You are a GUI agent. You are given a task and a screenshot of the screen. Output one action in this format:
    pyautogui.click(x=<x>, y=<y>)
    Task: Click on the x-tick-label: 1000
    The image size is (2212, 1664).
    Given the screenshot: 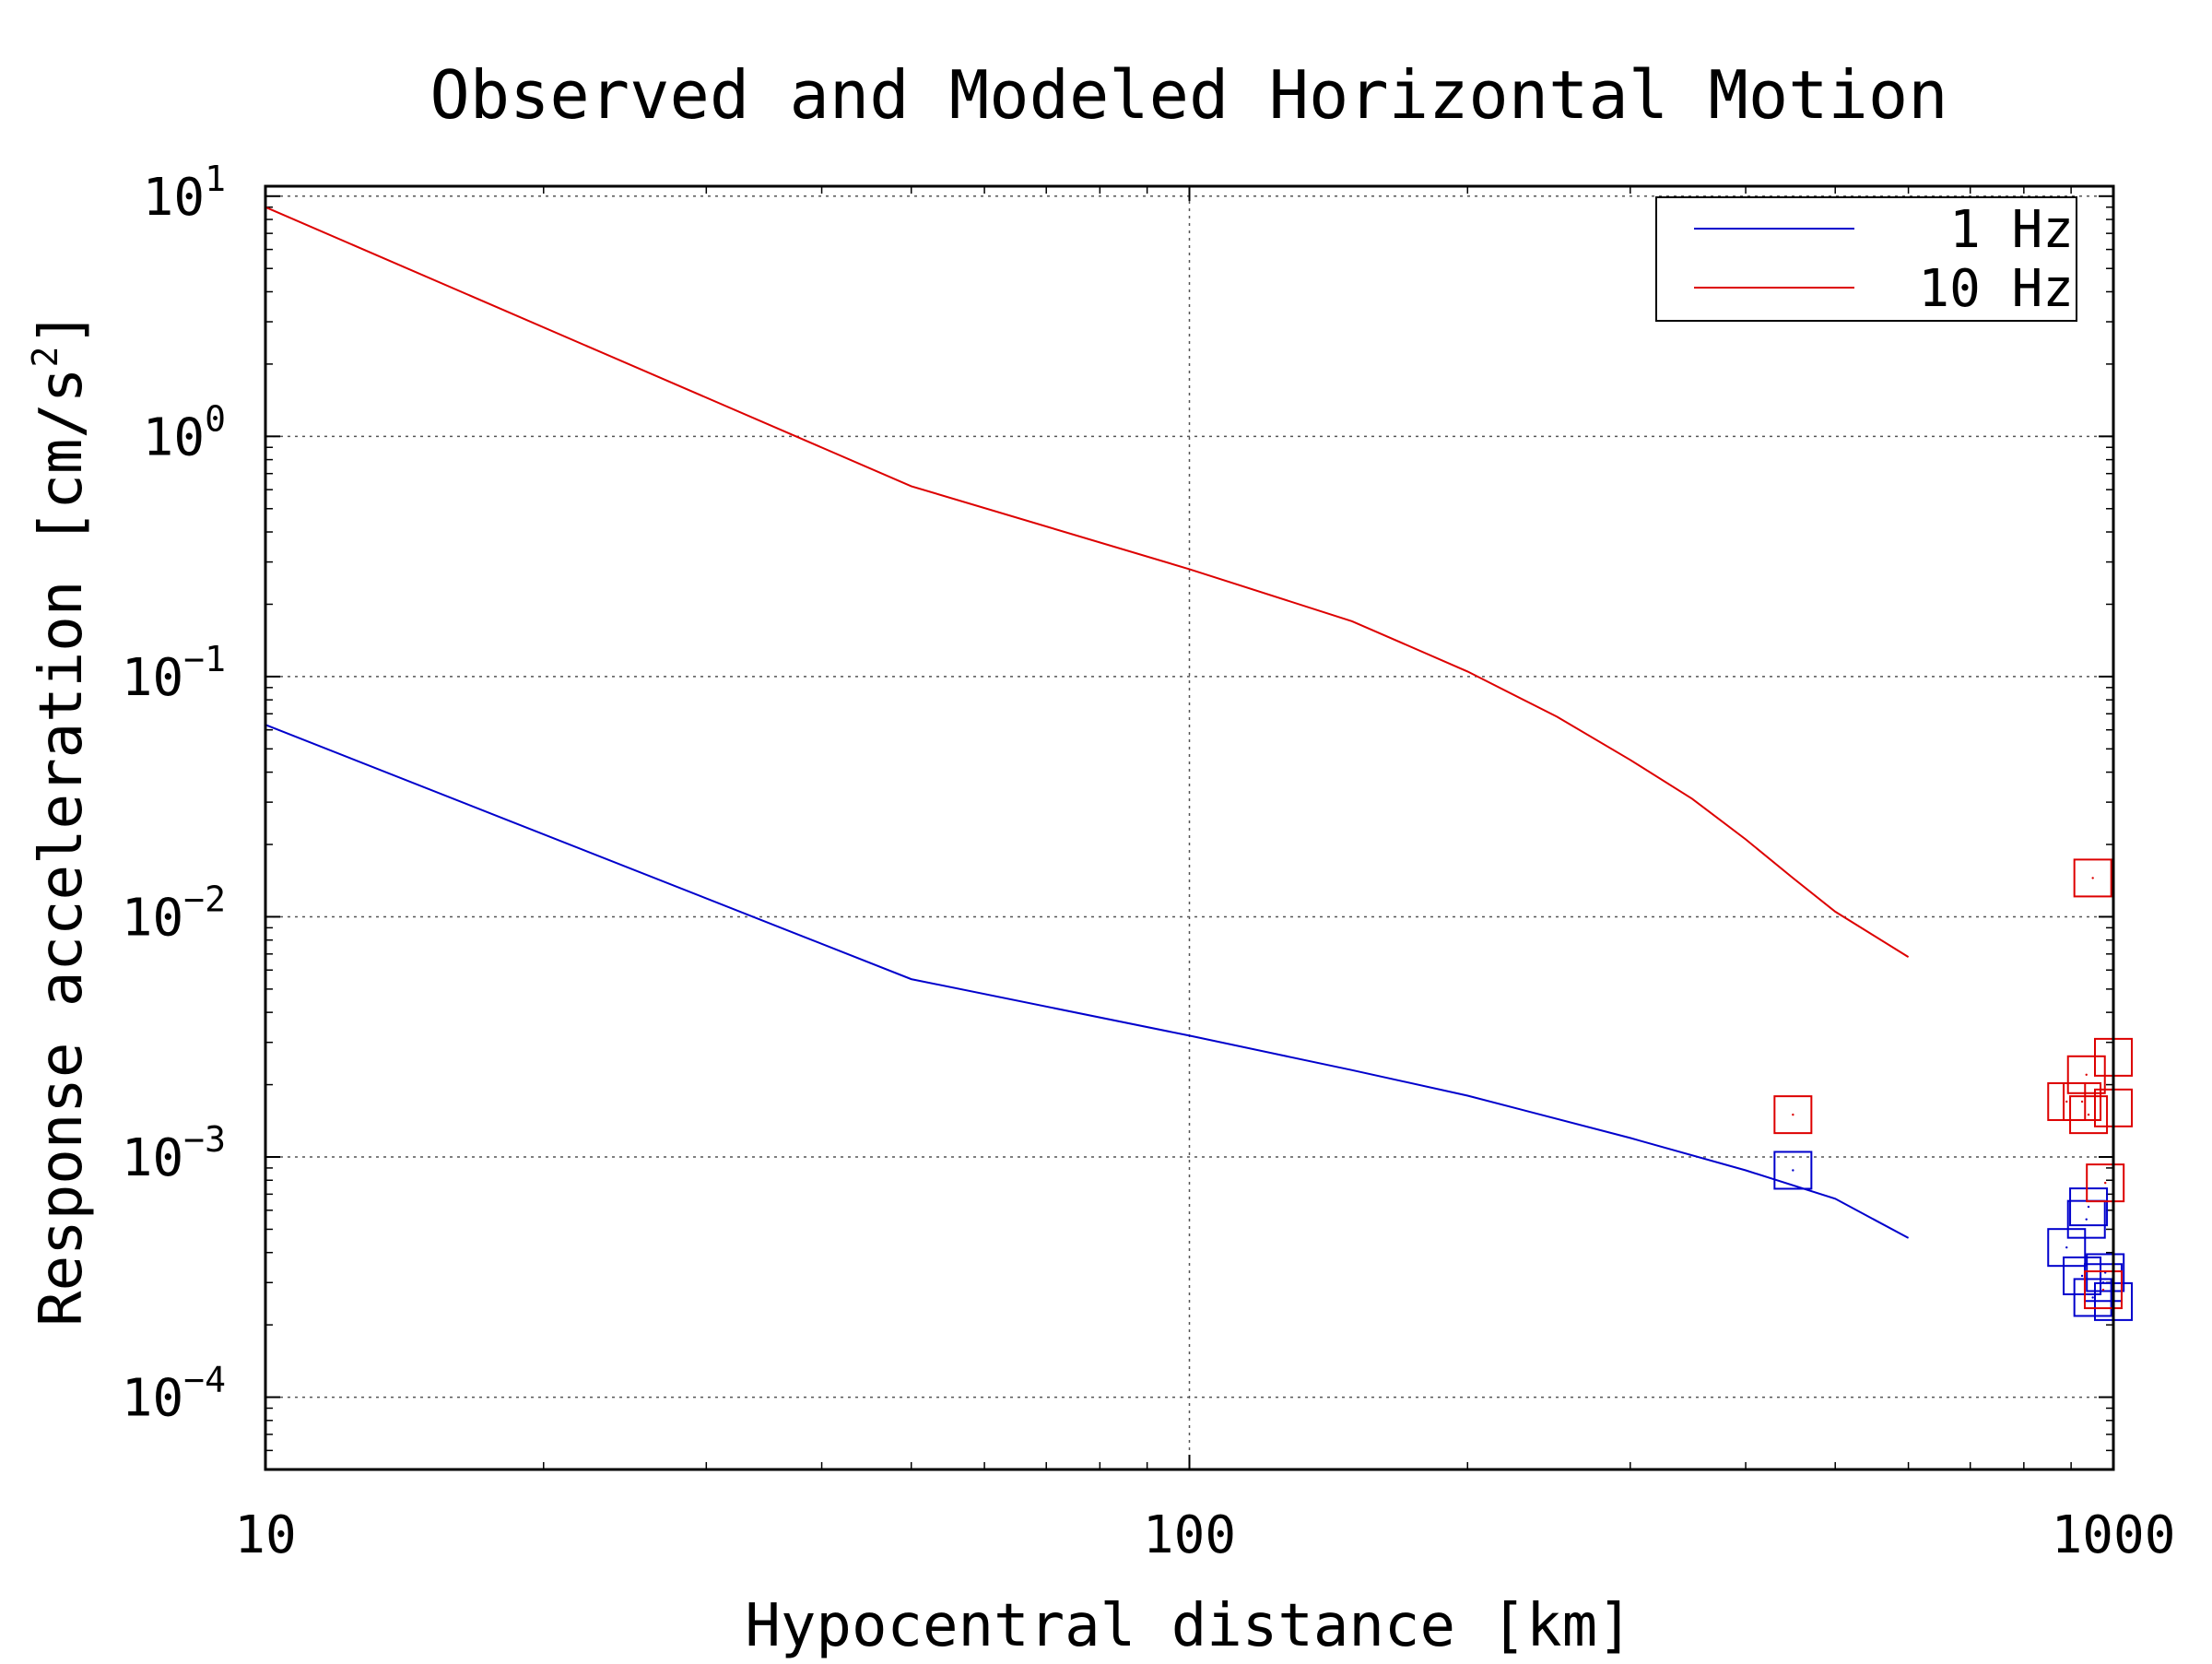 What is the action you would take?
    pyautogui.click(x=2114, y=1535)
    